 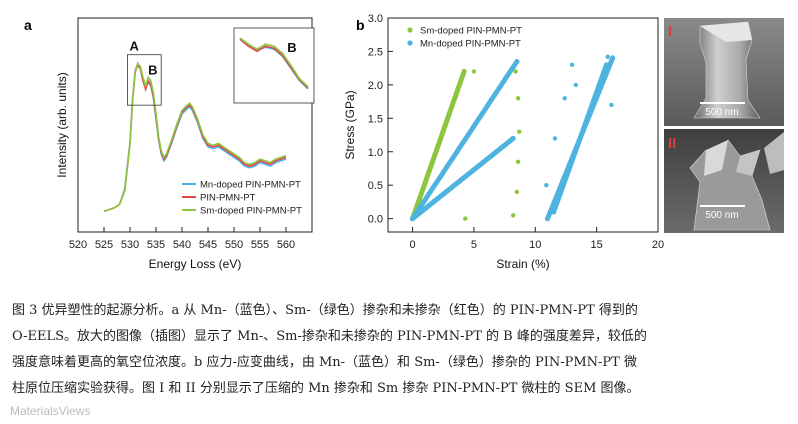 I want to click on panel-b-letter: b, so click(x=360, y=25).